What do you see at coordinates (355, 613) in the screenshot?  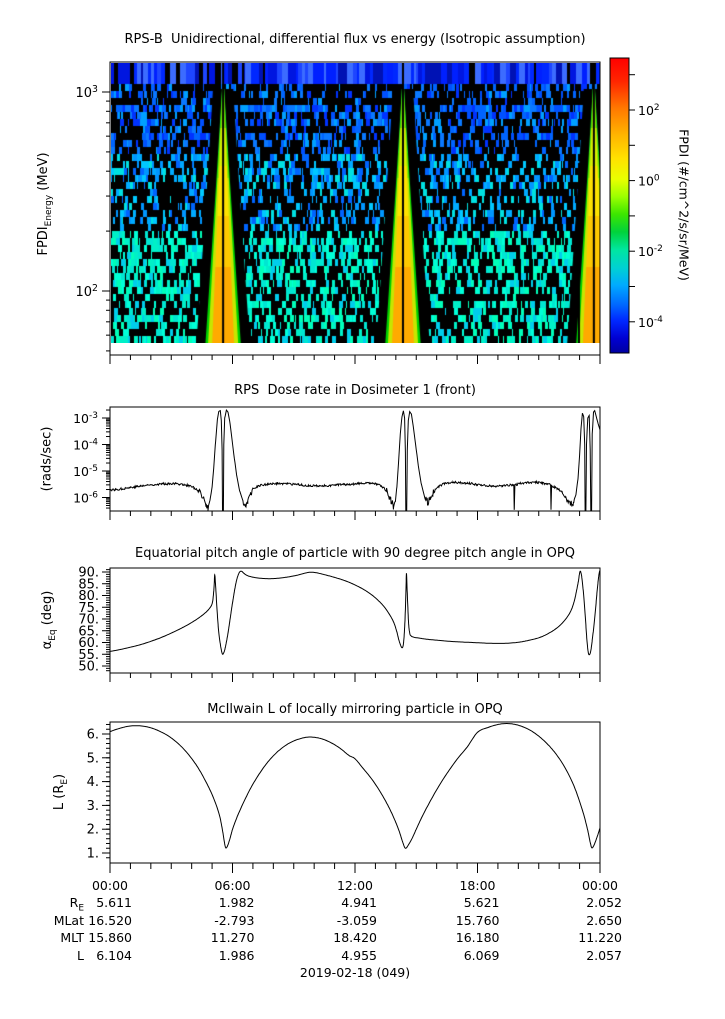 I see `pitch-curve` at bounding box center [355, 613].